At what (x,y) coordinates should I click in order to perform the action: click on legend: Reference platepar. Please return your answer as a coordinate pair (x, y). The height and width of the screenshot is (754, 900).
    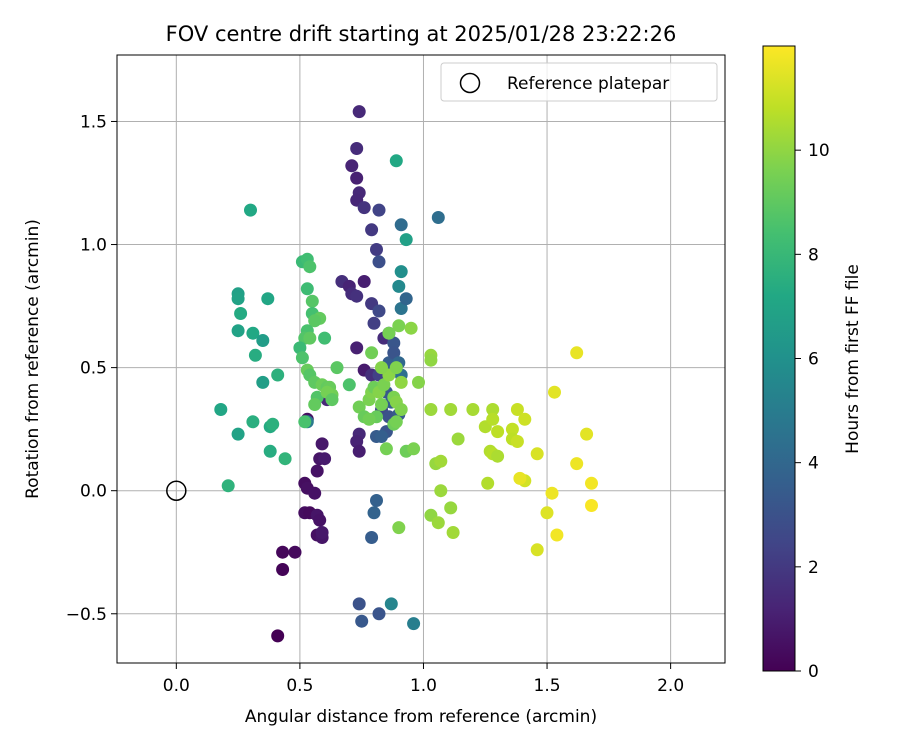
    Looking at the image, I should click on (579, 82).